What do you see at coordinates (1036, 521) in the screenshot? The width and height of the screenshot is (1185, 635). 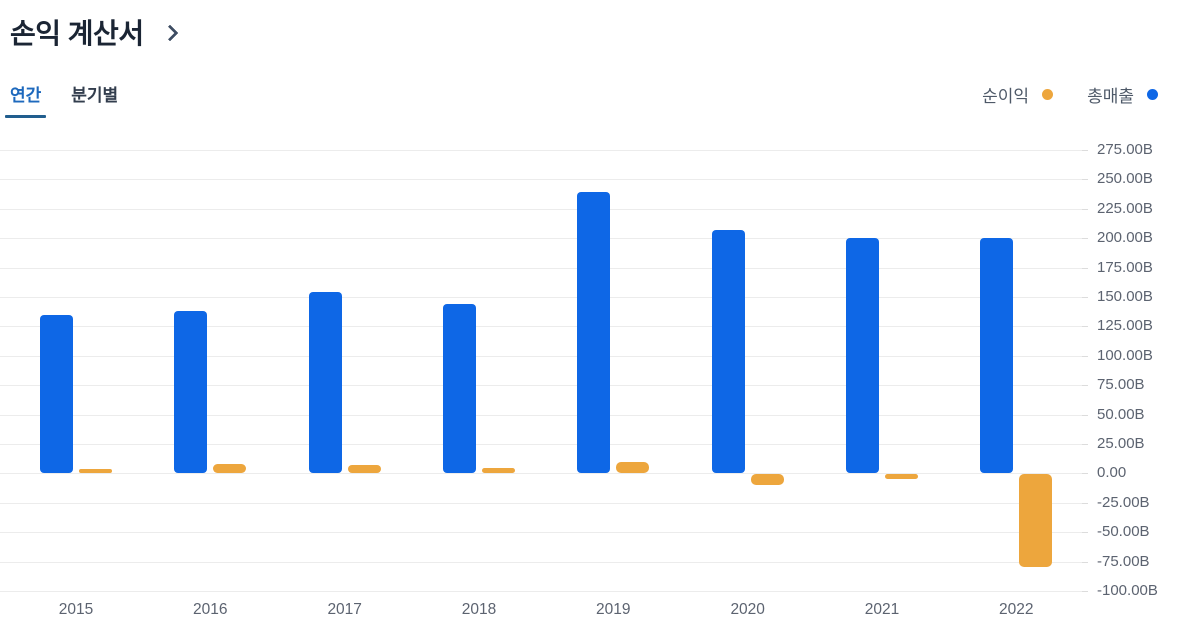 I see `bar-net-income-2022` at bounding box center [1036, 521].